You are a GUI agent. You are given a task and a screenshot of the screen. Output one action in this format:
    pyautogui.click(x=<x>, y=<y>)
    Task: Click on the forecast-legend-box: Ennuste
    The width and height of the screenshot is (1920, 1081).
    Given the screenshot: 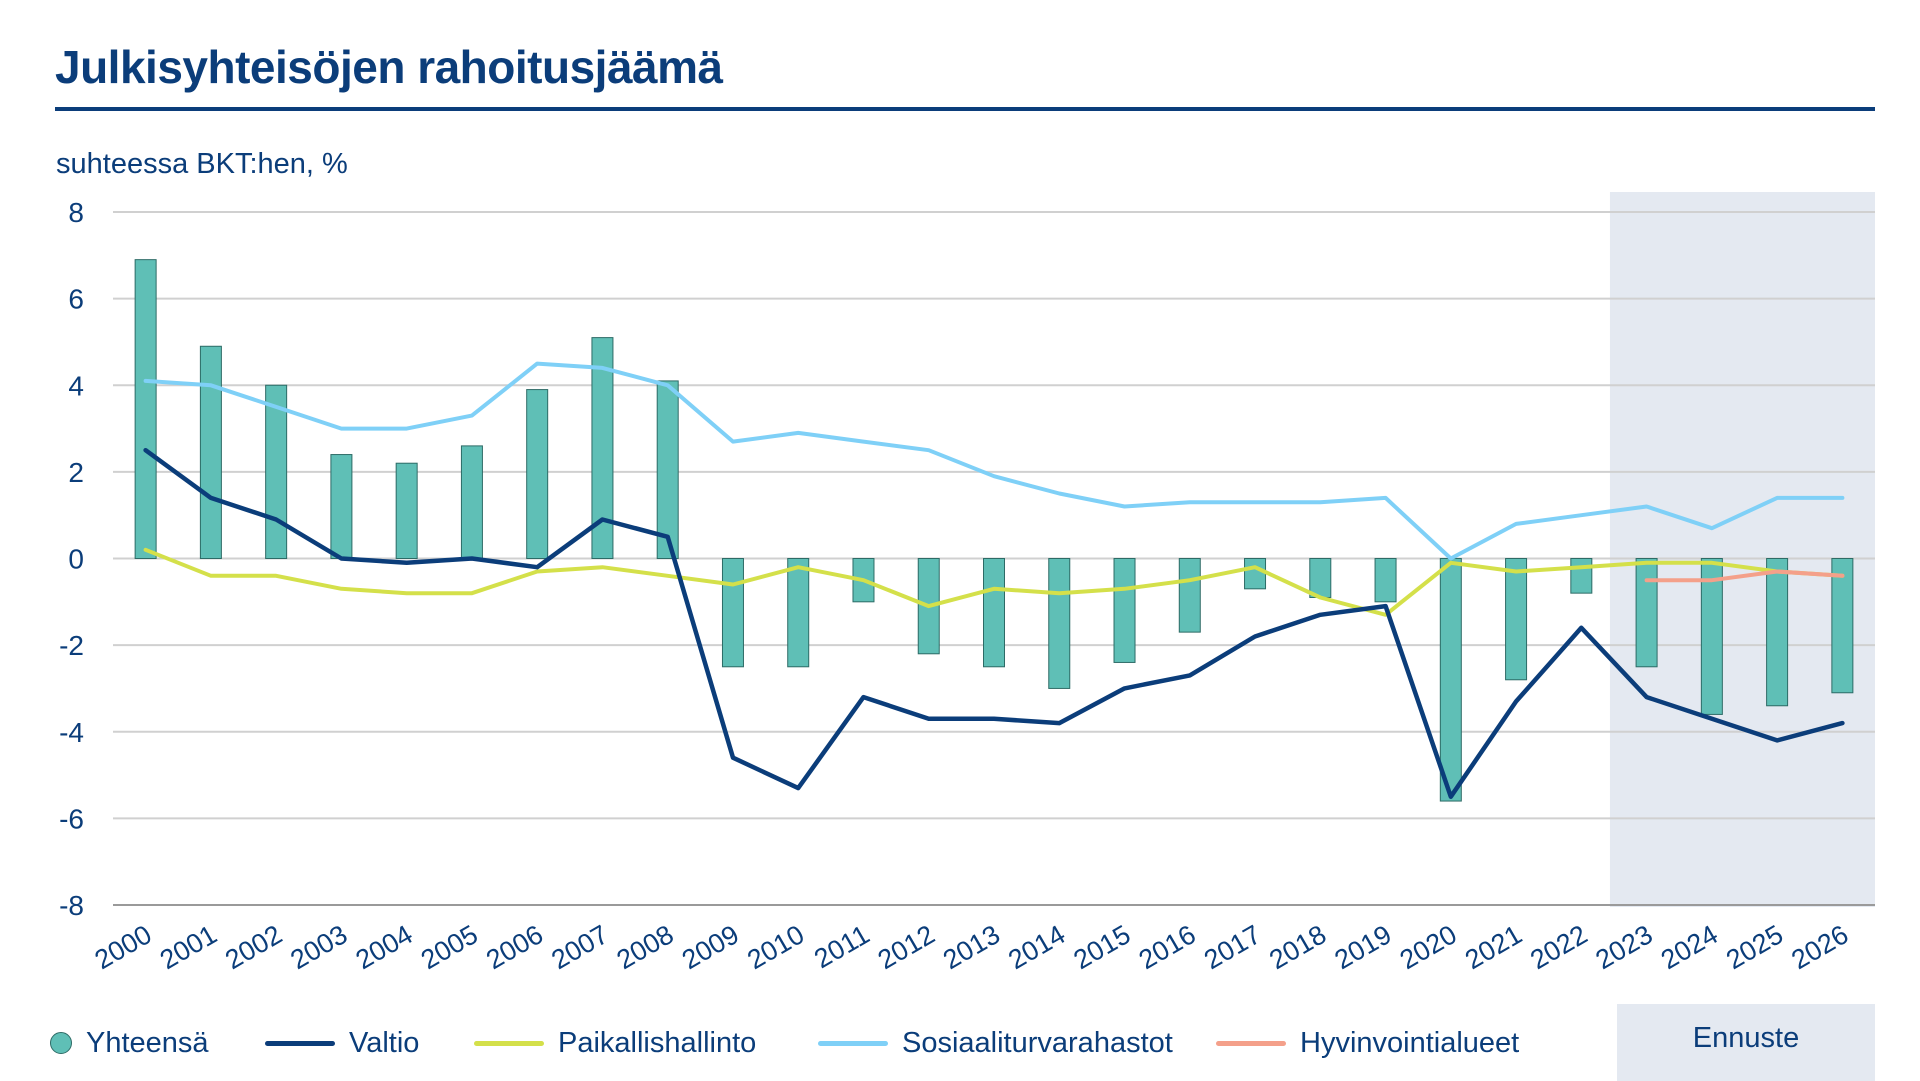 What is the action you would take?
    pyautogui.click(x=1746, y=1042)
    